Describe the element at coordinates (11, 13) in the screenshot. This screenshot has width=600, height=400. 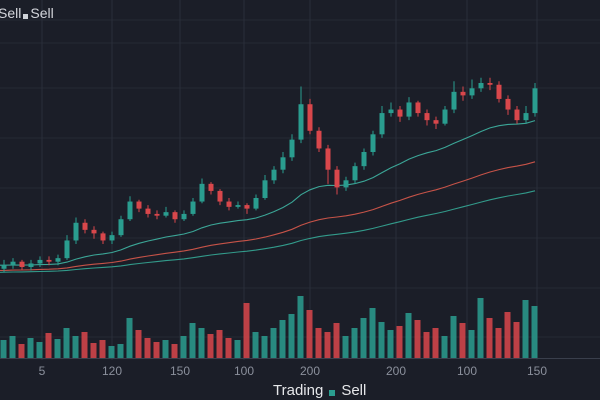
I see `legend-top-label-1: Sell` at that location.